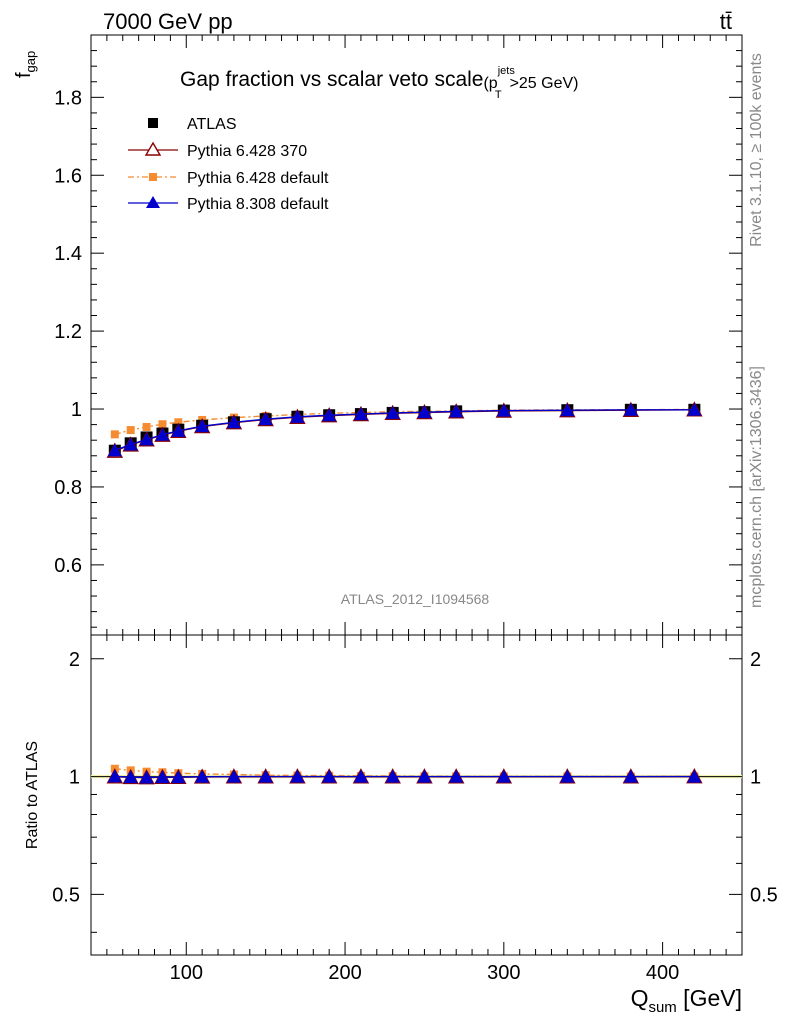 Image resolution: width=786 pixels, height=1024 pixels. Describe the element at coordinates (74, 660) in the screenshot. I see `ratio-tick-label-left: 2` at that location.